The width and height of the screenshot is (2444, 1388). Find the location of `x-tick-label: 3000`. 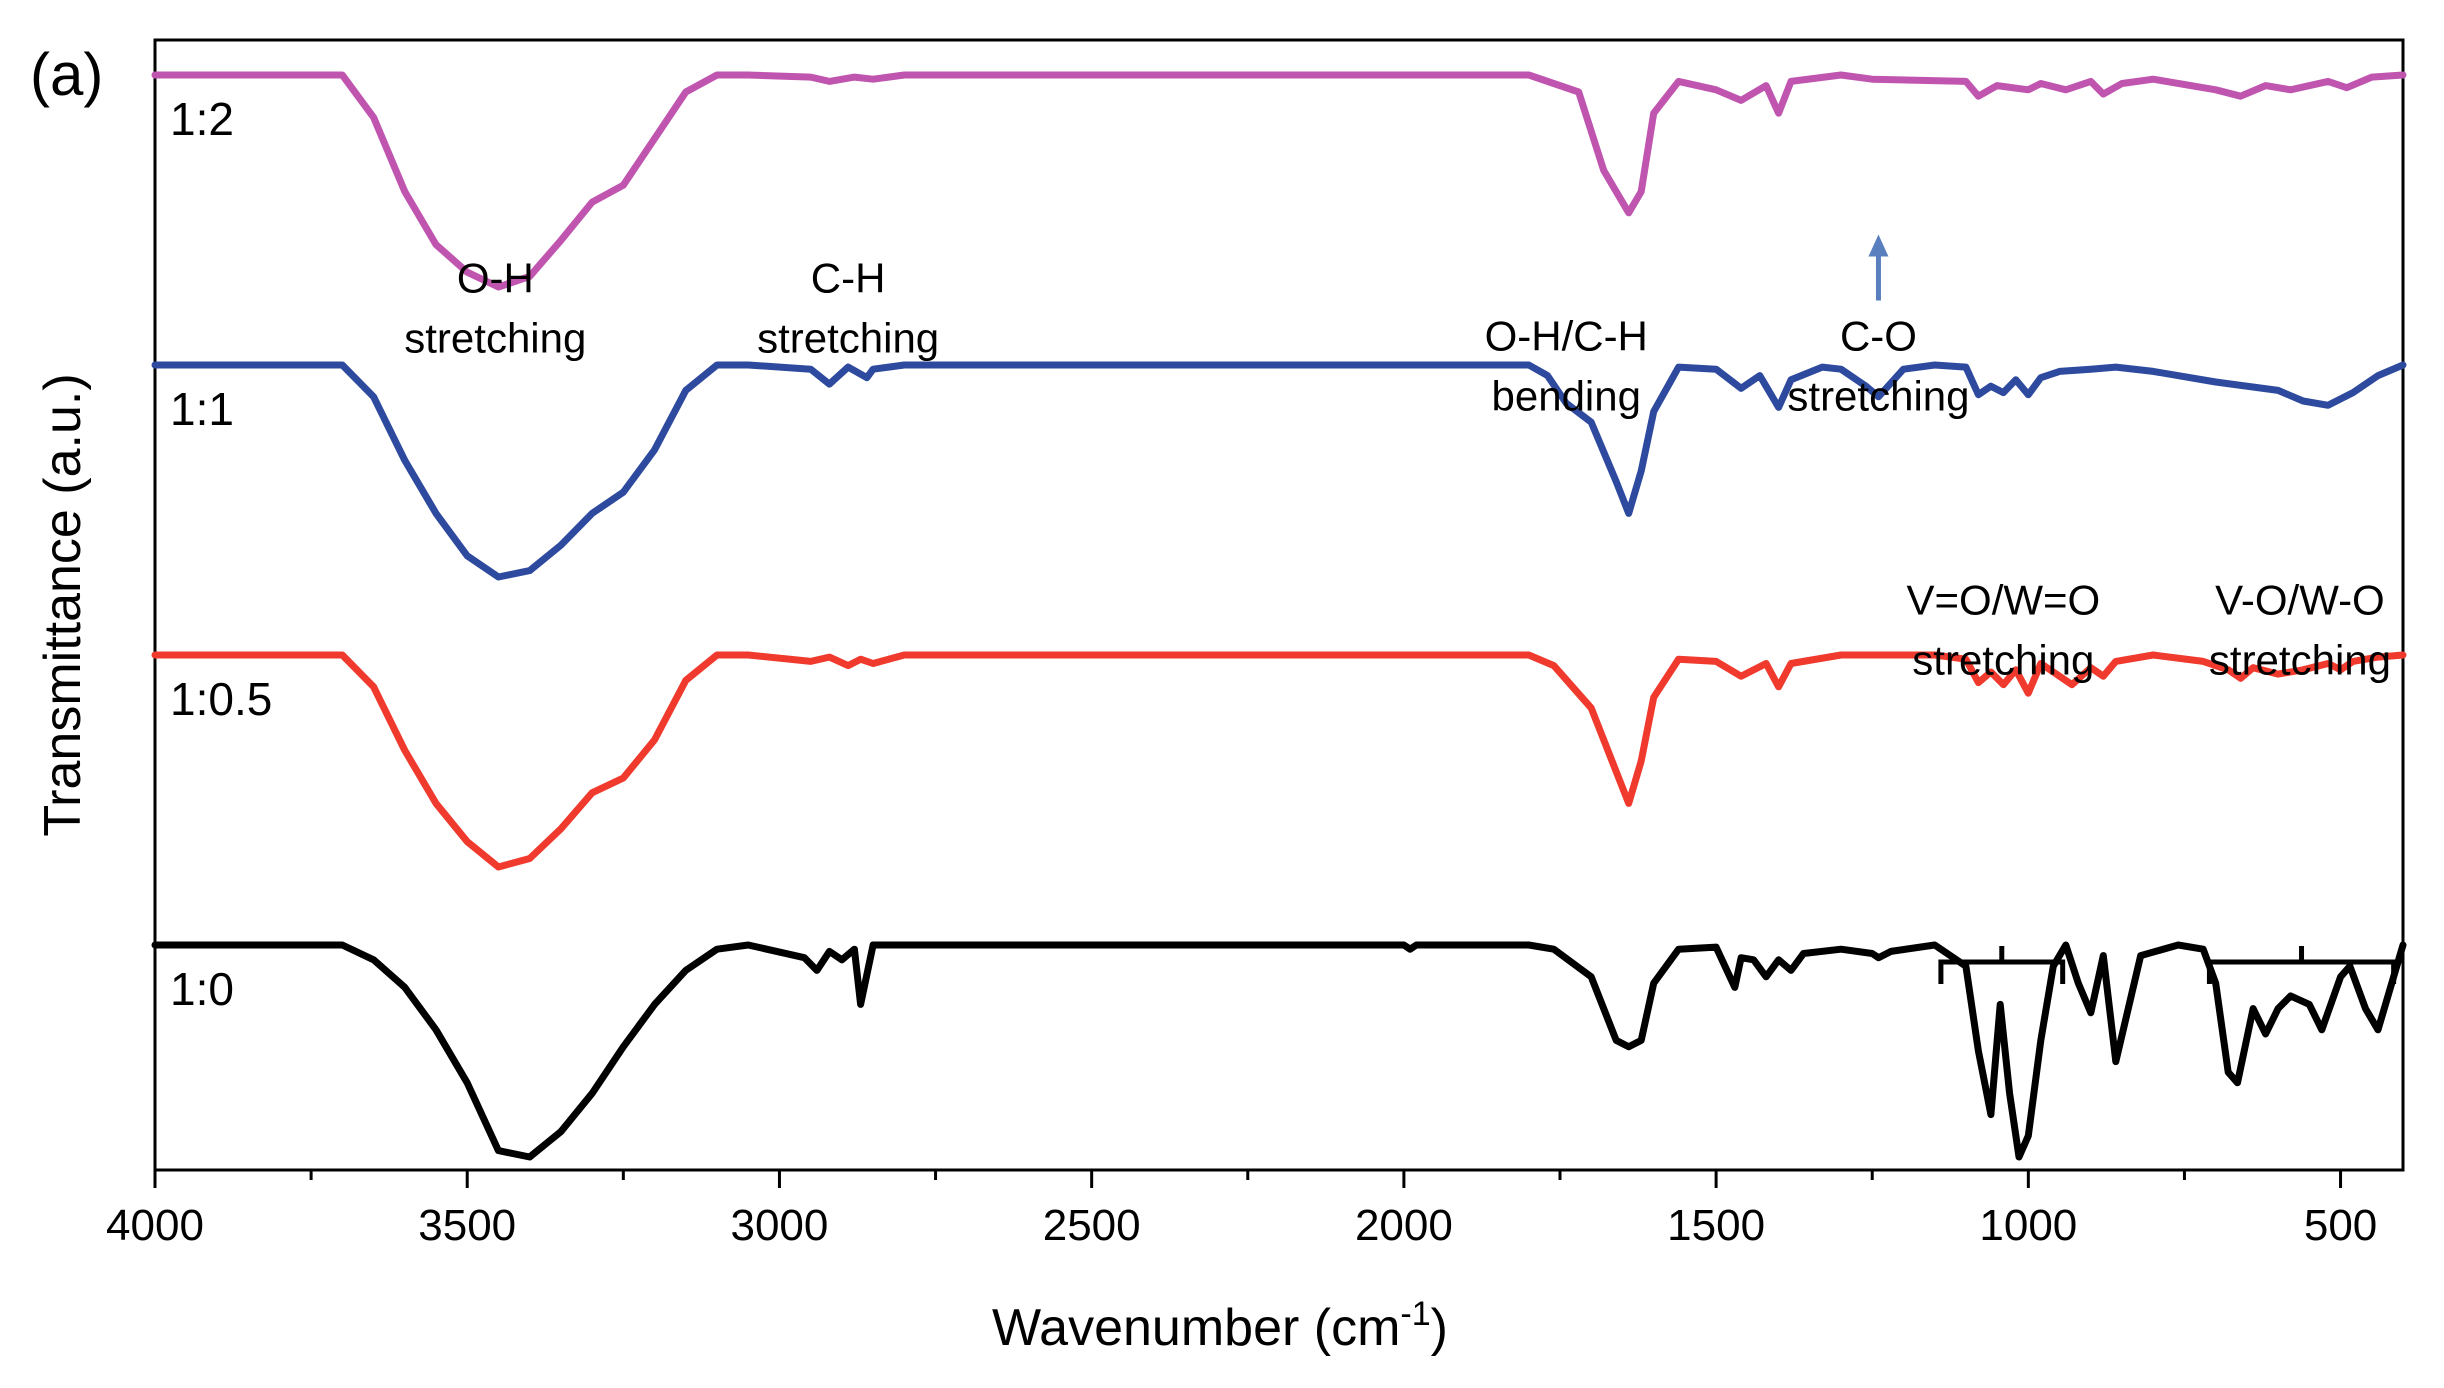

x-tick-label: 3000 is located at coordinates (779, 1225).